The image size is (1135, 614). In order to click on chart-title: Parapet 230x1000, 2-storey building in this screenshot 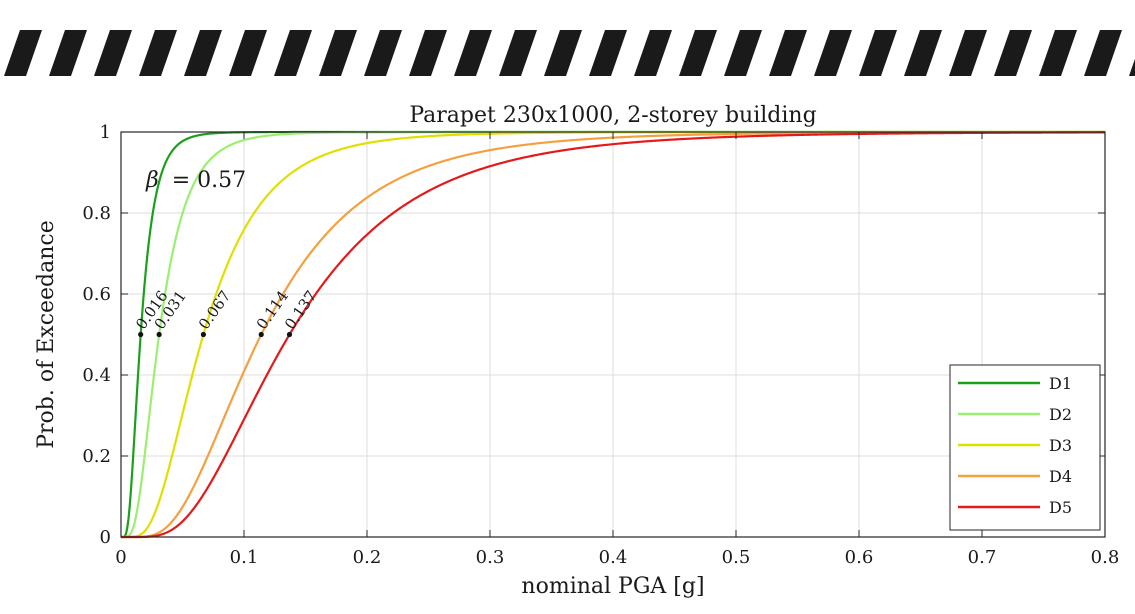, I will do `click(612, 115)`.